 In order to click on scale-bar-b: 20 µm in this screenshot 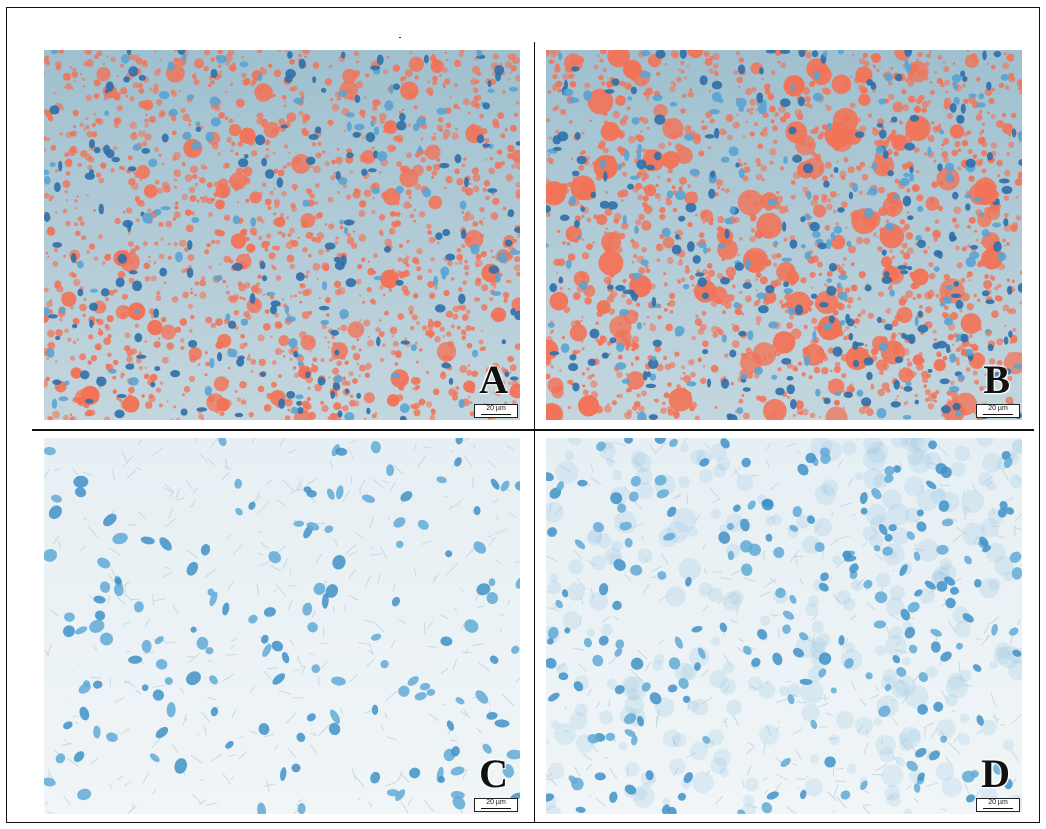, I will do `click(998, 411)`.